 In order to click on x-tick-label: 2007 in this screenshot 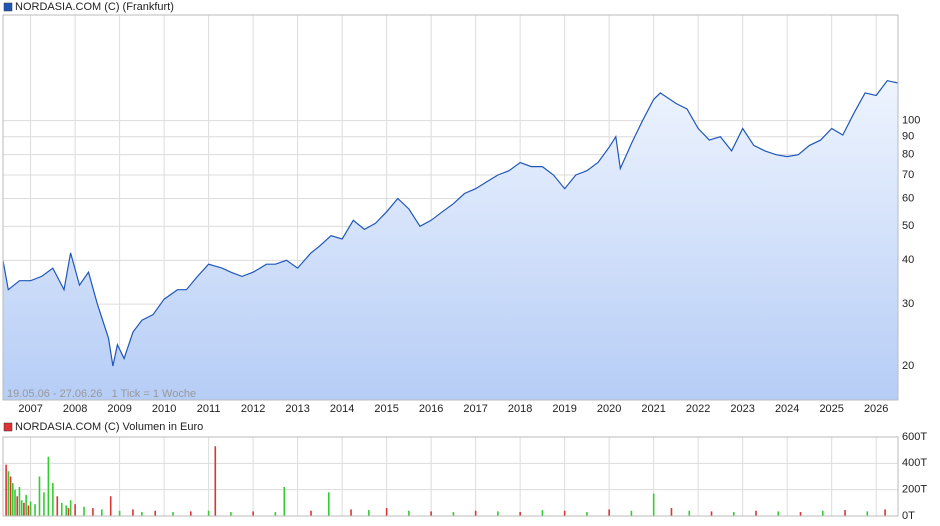, I will do `click(30, 409)`.